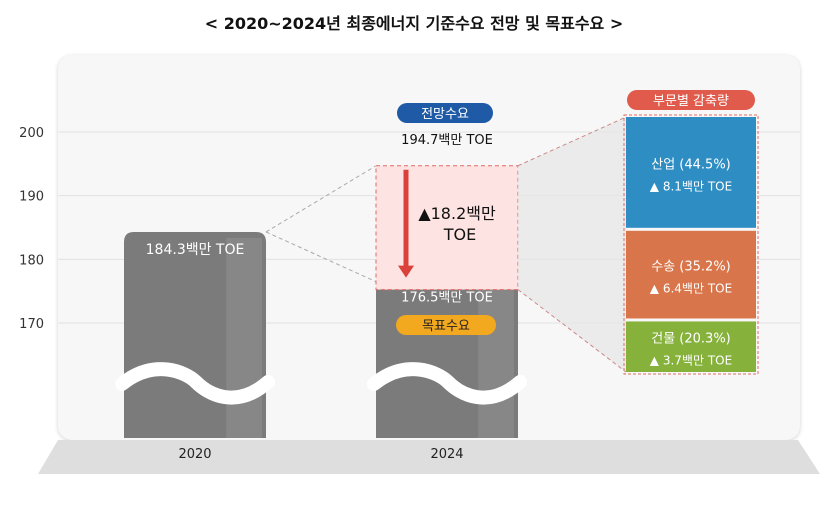 Image resolution: width=828 pixels, height=515 pixels. I want to click on projection-value-label: 194.7백만 TOE, so click(447, 140).